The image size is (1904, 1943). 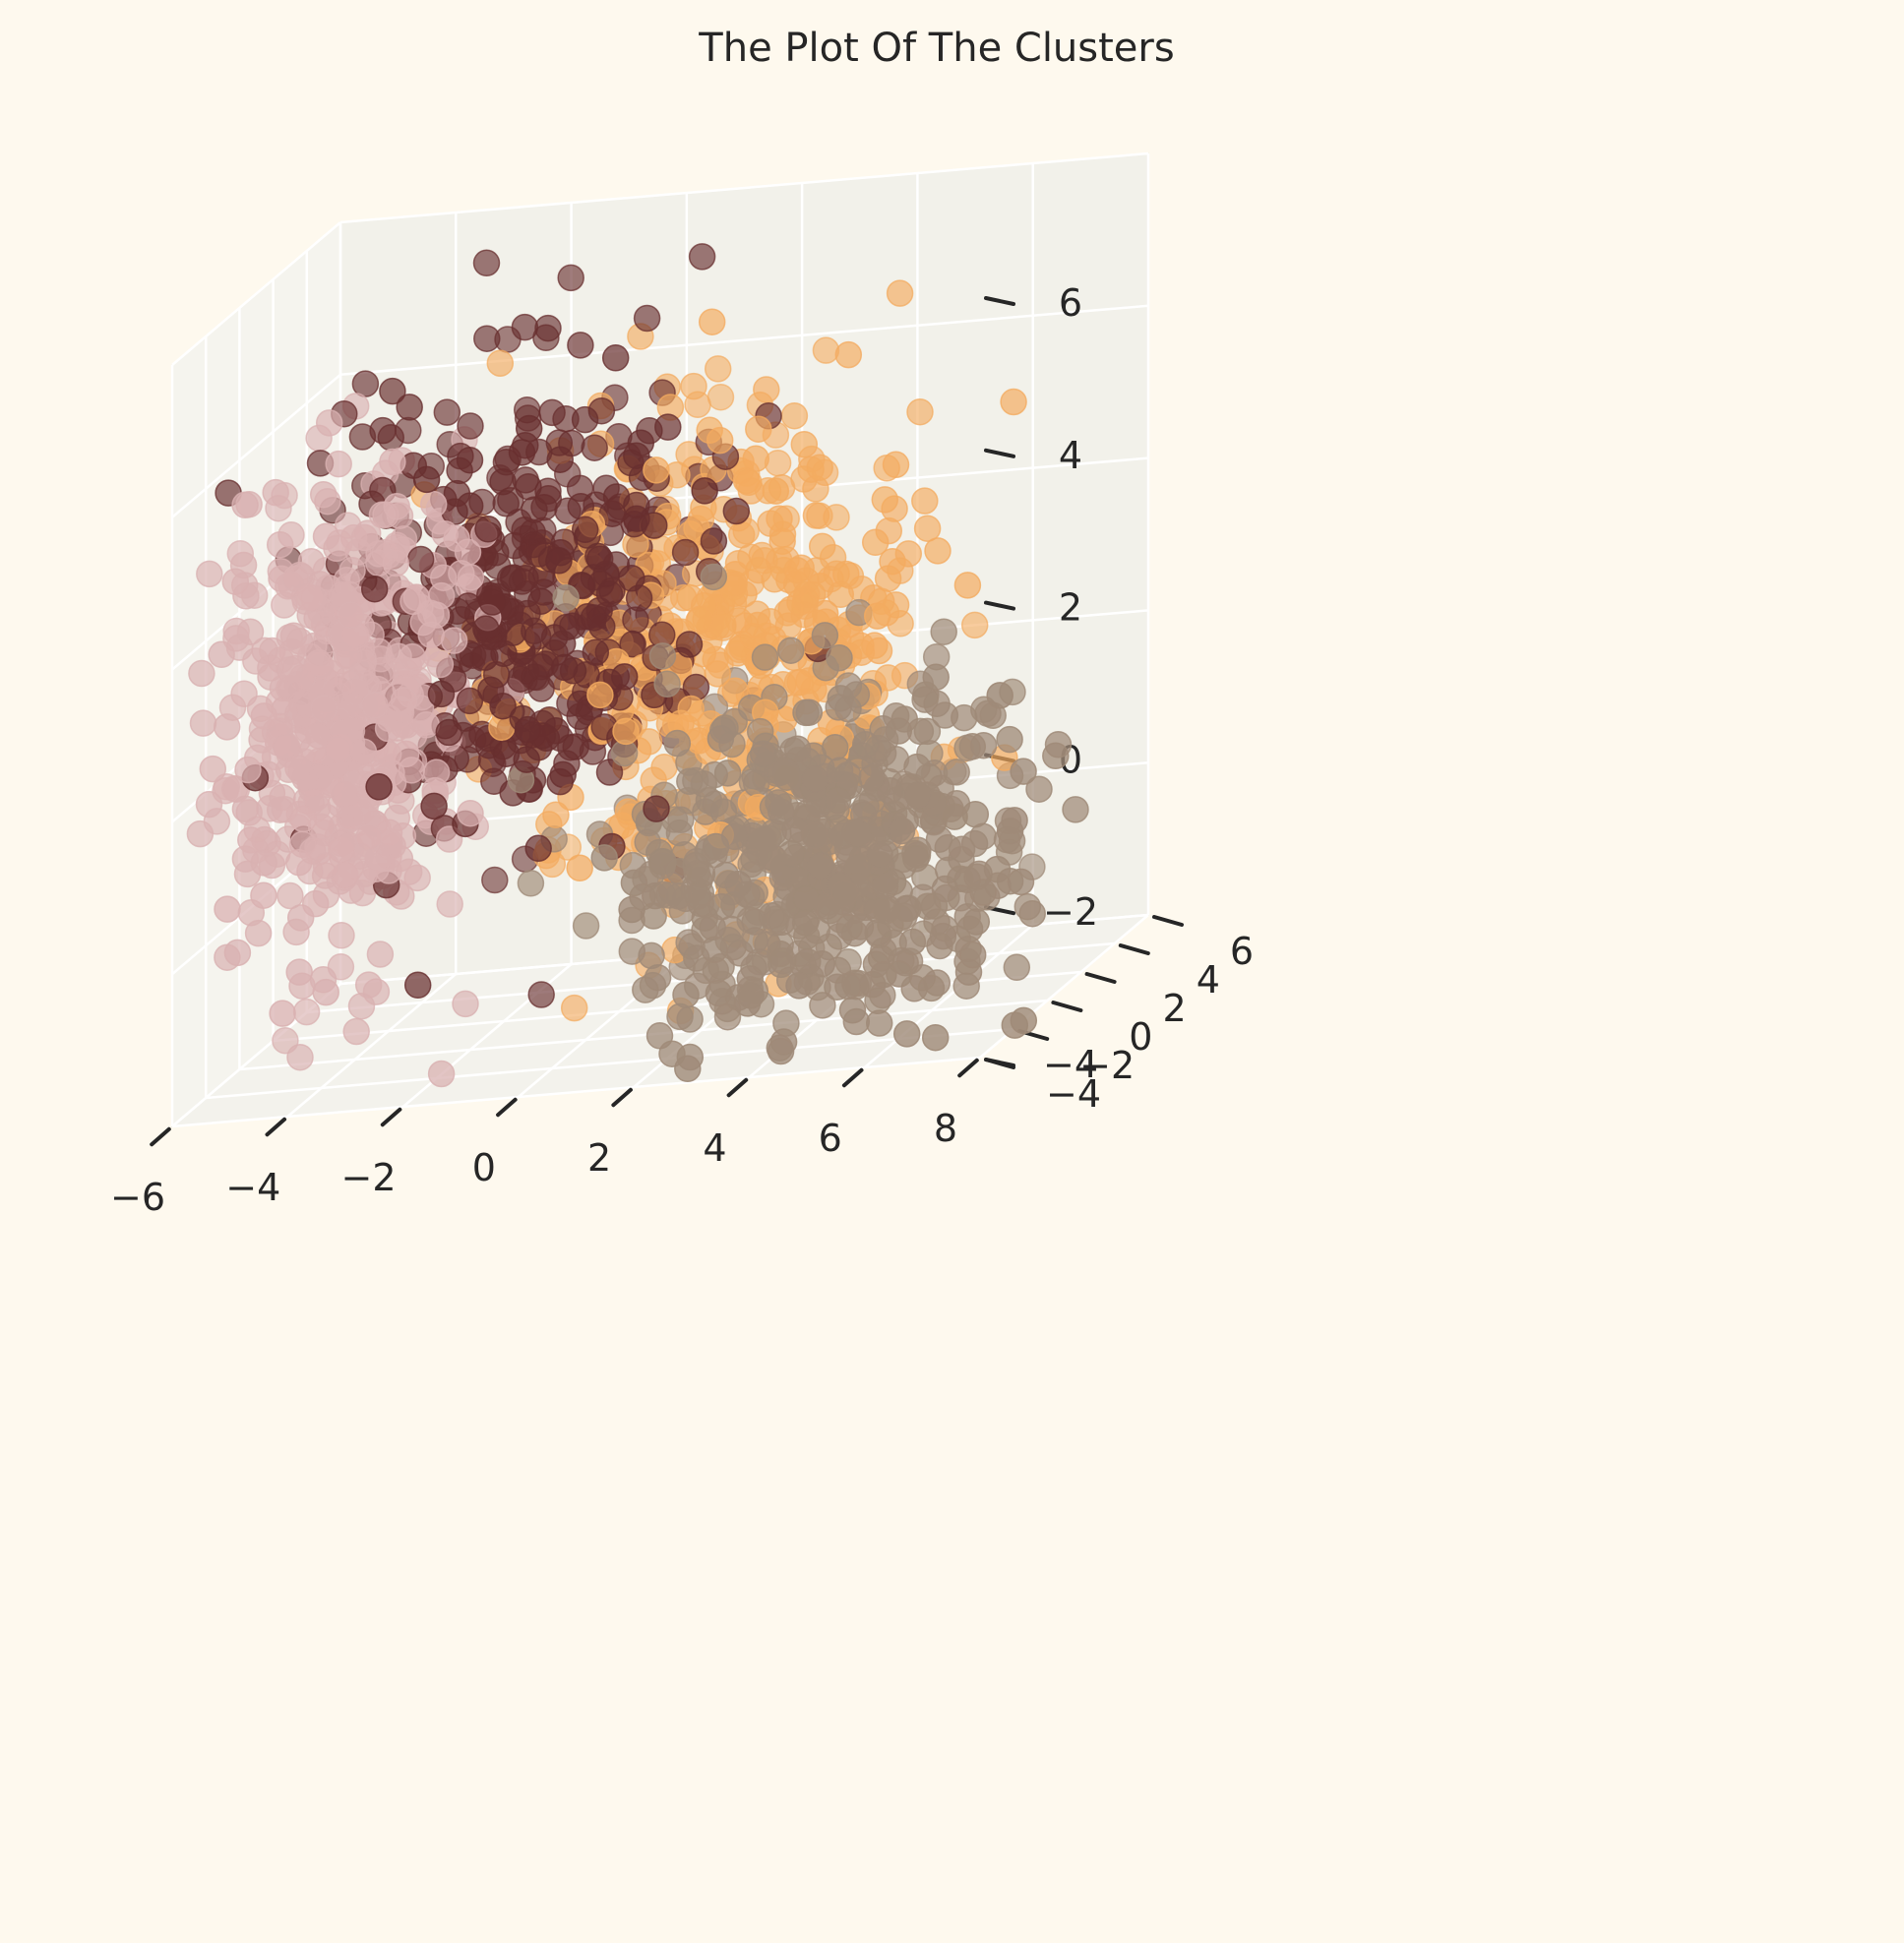 I want to click on y-tick-label: 4, so click(x=1208, y=980).